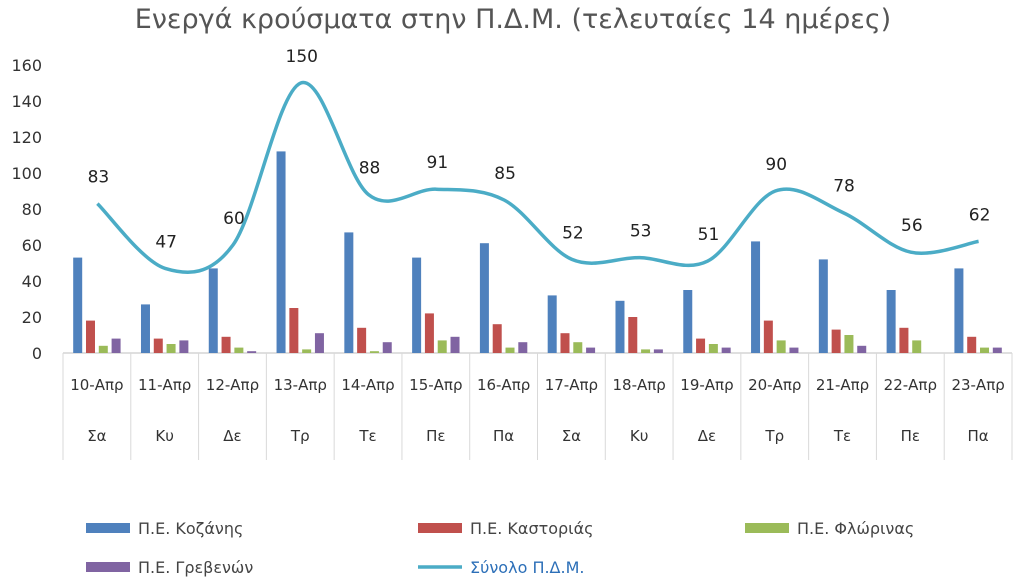 The width and height of the screenshot is (1024, 582). What do you see at coordinates (910, 436) in the screenshot?
I see `day-label: Πε` at bounding box center [910, 436].